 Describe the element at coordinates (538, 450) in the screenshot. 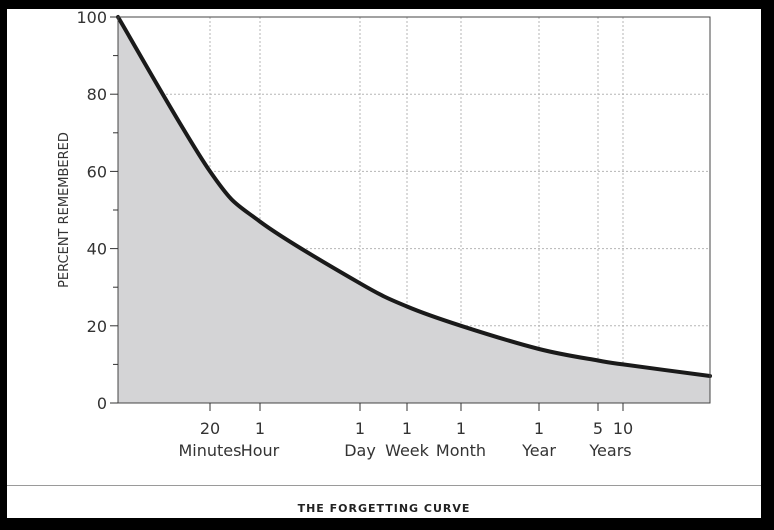

I see `x-tick-label-unit: Year` at that location.